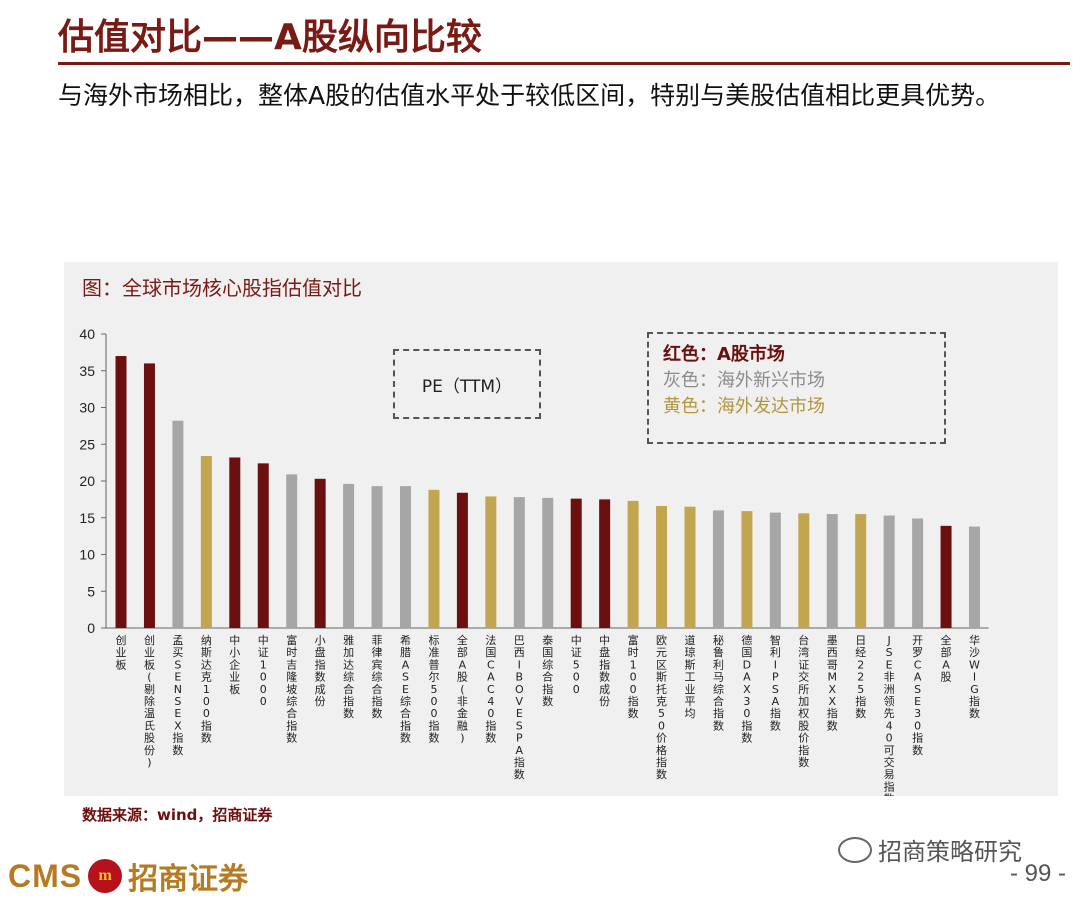  What do you see at coordinates (206, 689) in the screenshot?
I see `x-tick-label: 纳斯达克 1 0 0 指数` at bounding box center [206, 689].